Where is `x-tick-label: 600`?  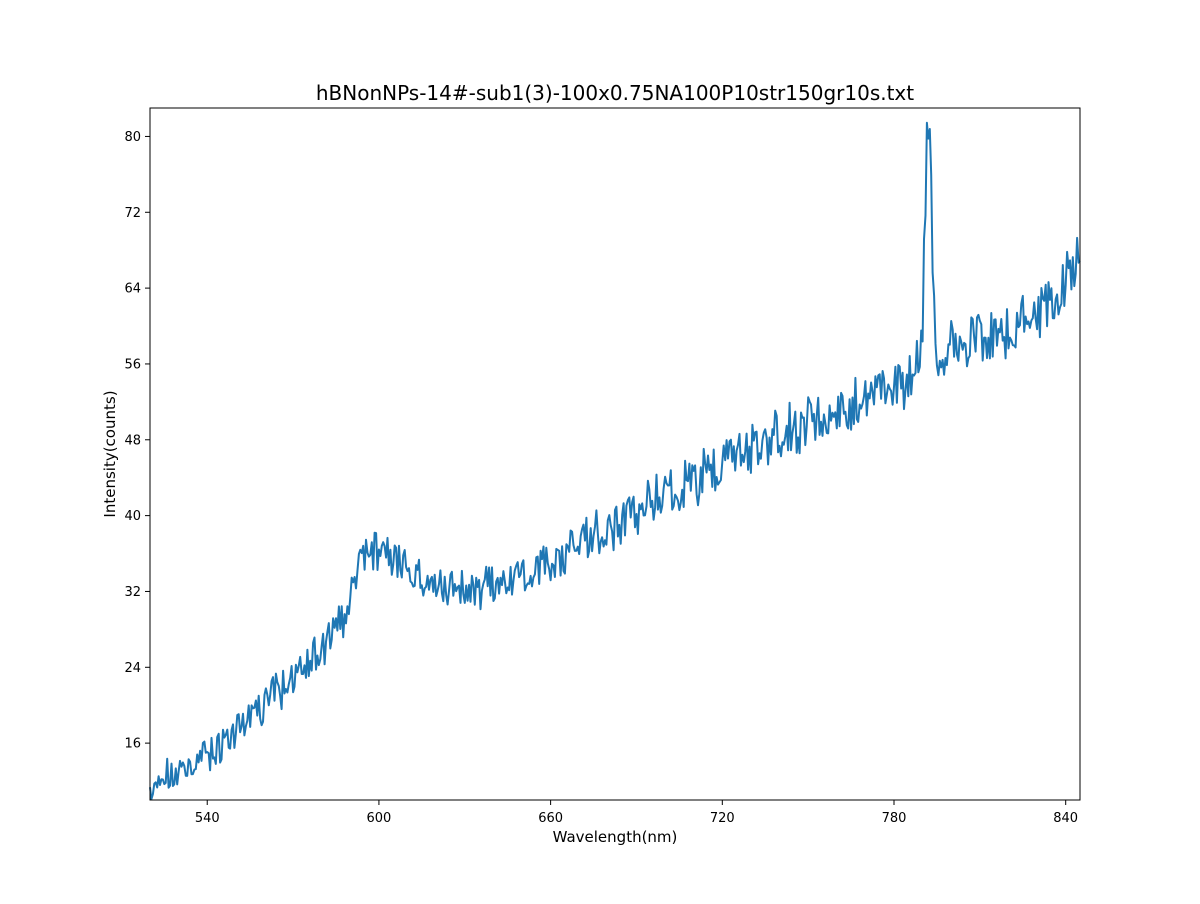
x-tick-label: 600 is located at coordinates (379, 818).